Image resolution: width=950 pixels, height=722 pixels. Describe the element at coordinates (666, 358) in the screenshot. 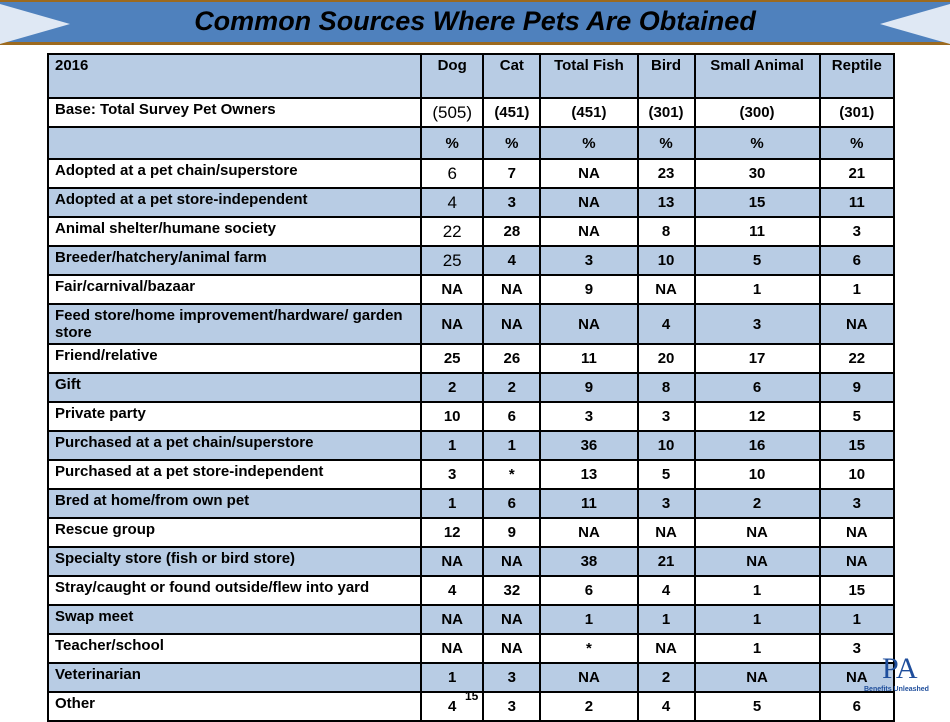

I see `cell-value: 20` at that location.